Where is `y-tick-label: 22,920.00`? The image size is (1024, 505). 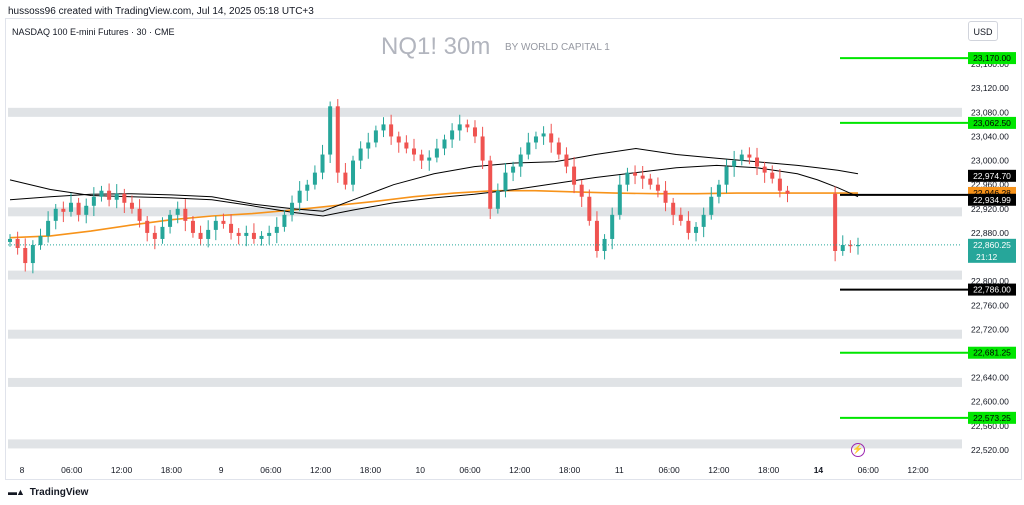 y-tick-label: 22,920.00 is located at coordinates (990, 209).